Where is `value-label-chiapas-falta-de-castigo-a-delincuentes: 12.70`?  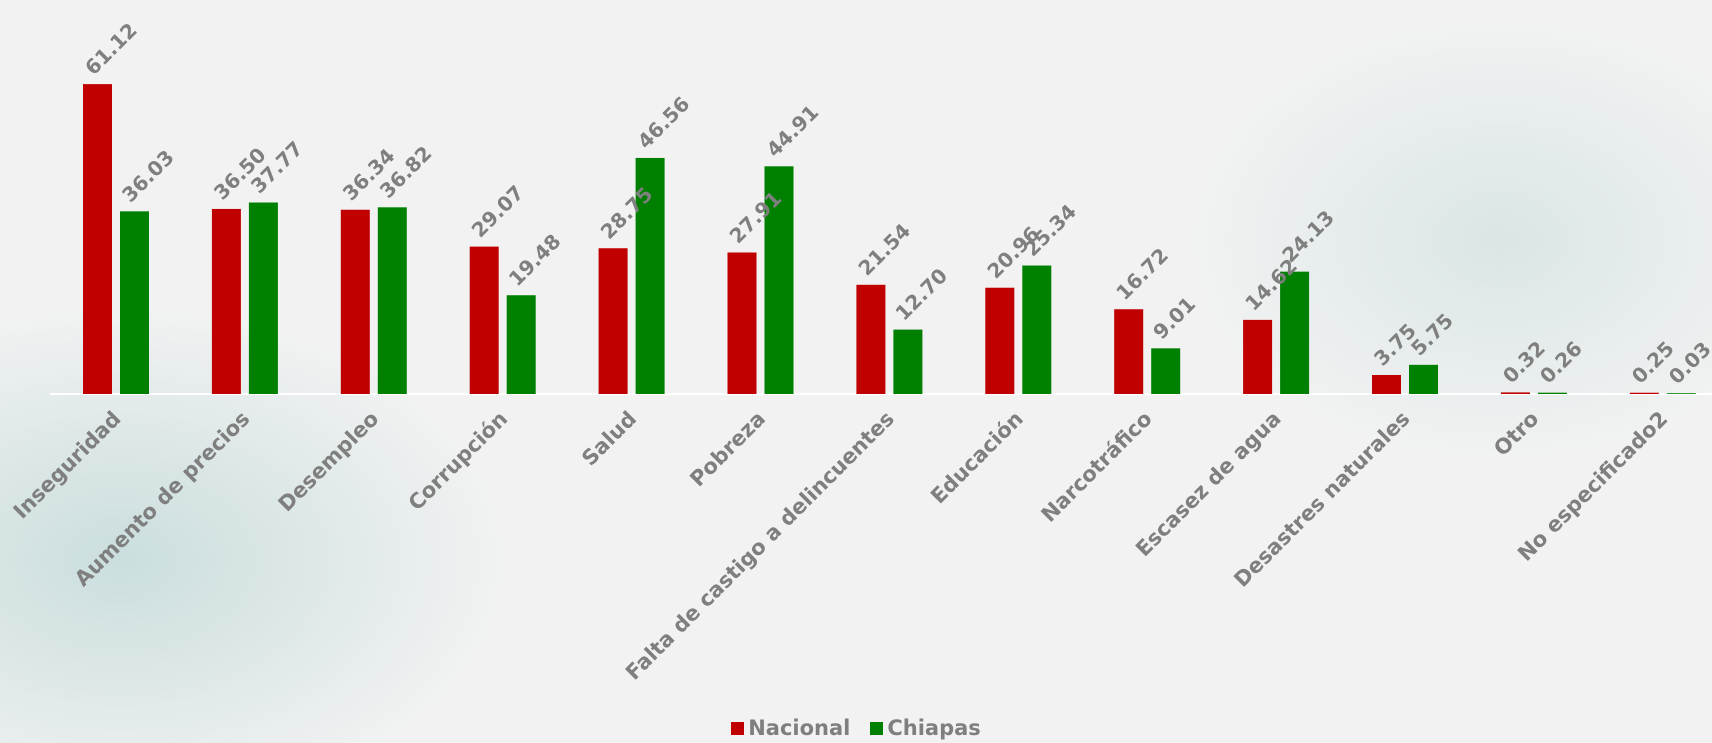 value-label-chiapas-falta-de-castigo-a-delincuentes: 12.70 is located at coordinates (921, 294).